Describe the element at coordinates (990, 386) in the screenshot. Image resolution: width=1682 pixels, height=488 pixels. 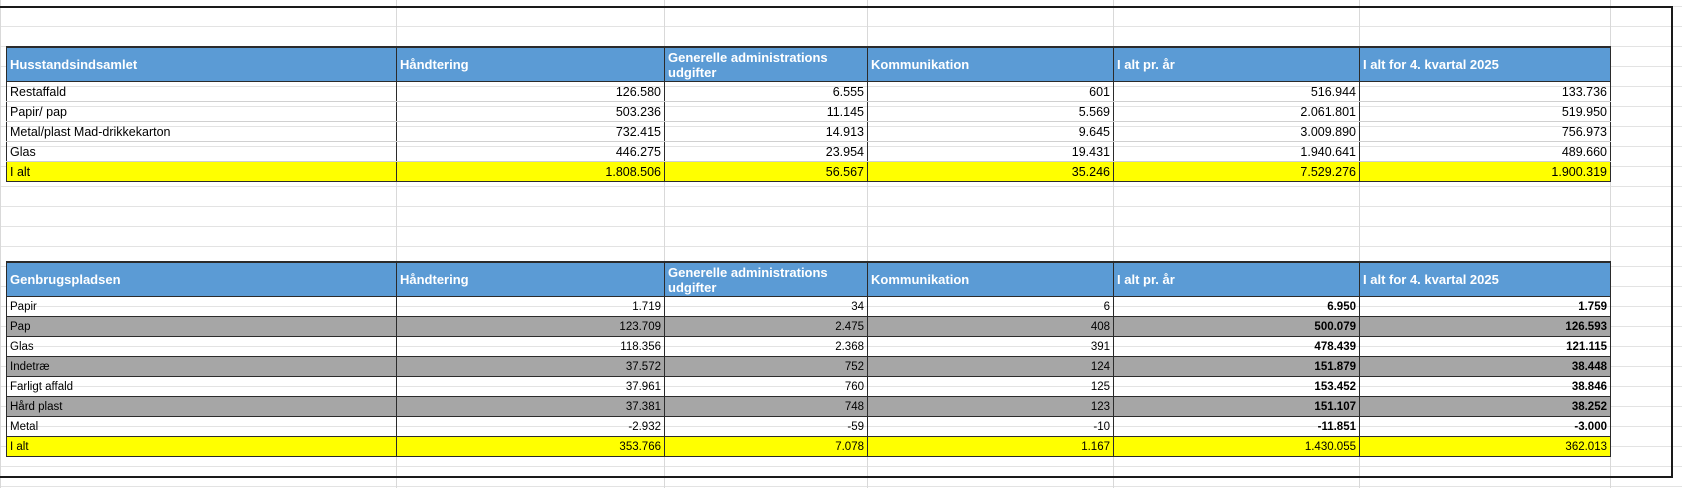
I see `value-cell: 125` at that location.